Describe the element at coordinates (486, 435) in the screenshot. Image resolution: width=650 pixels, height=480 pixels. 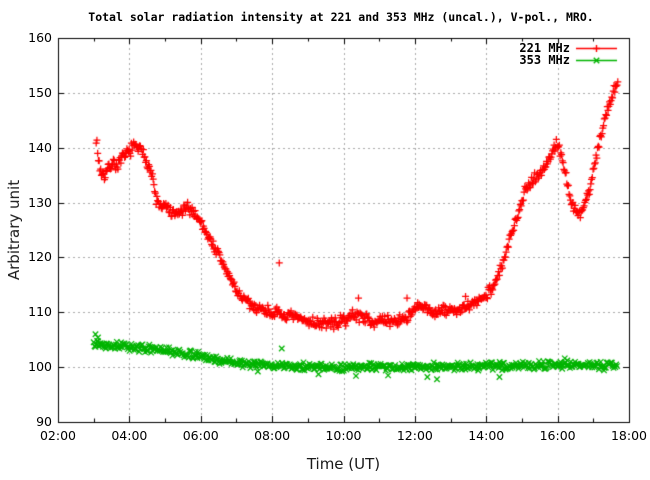
I see `x-tick-label-14-00: 14:00` at that location.